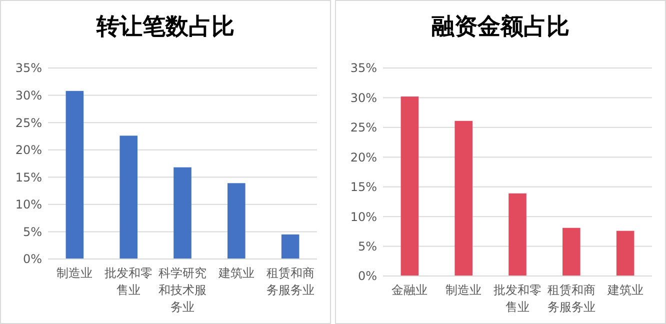 This screenshot has width=666, height=324. What do you see at coordinates (165, 26) in the screenshot?
I see `chart-title: 转让笔数占比` at bounding box center [165, 26].